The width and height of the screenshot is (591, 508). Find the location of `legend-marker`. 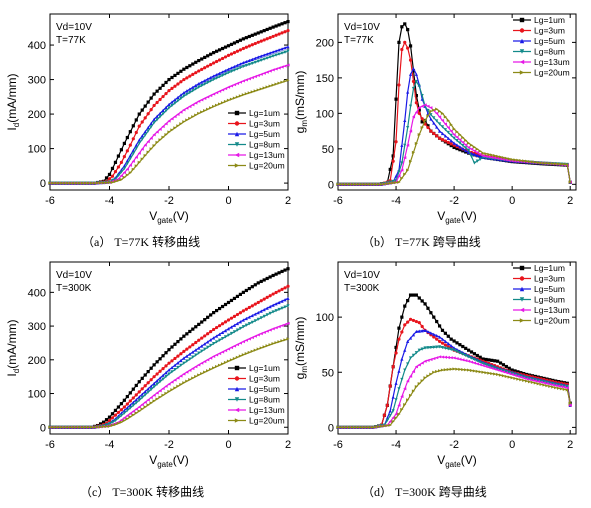

legend-marker is located at coordinates (237, 123).